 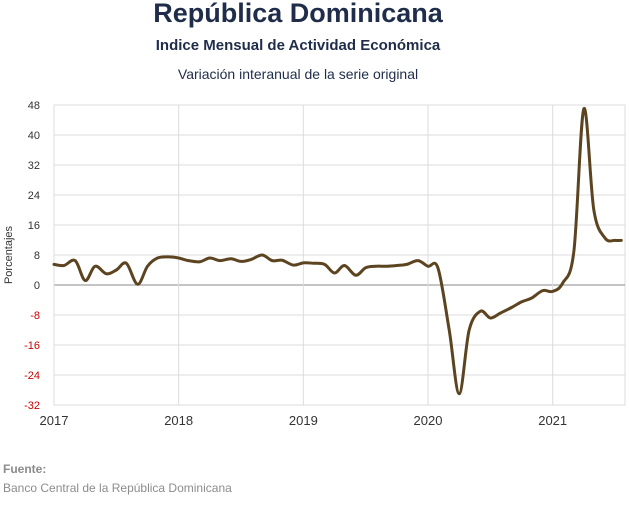 I want to click on source-text: Banco Central de la República Dominicana, so click(x=117, y=488).